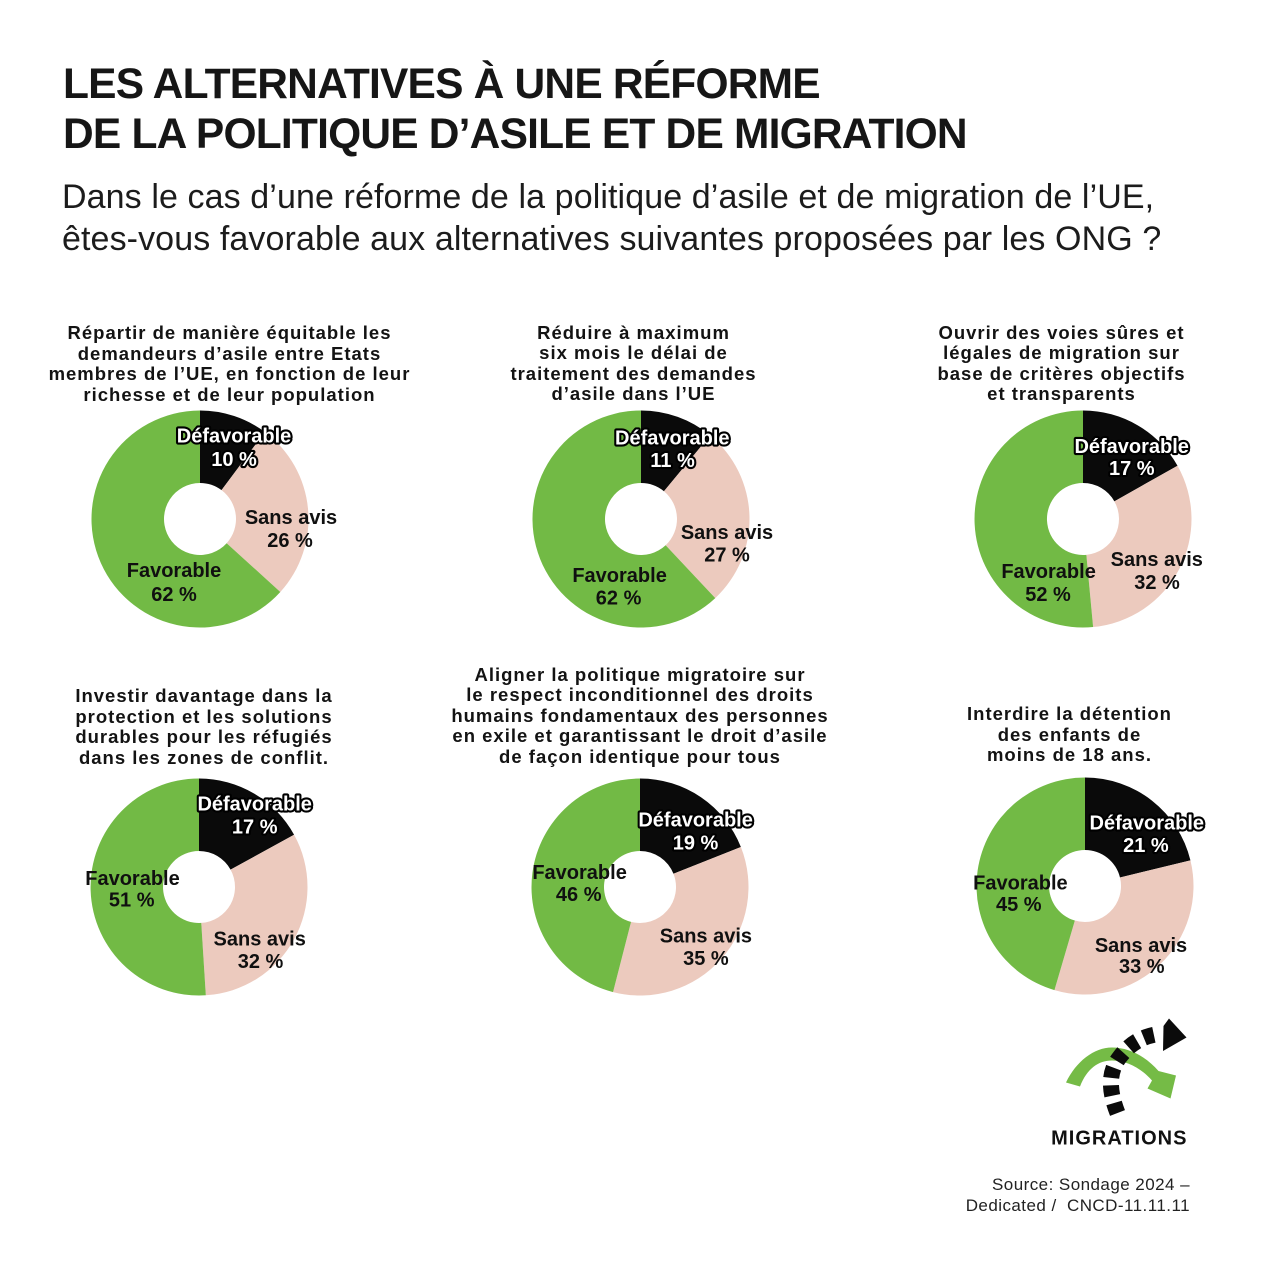 The width and height of the screenshot is (1280, 1280). I want to click on svg-text: 45 %, so click(1019, 905).